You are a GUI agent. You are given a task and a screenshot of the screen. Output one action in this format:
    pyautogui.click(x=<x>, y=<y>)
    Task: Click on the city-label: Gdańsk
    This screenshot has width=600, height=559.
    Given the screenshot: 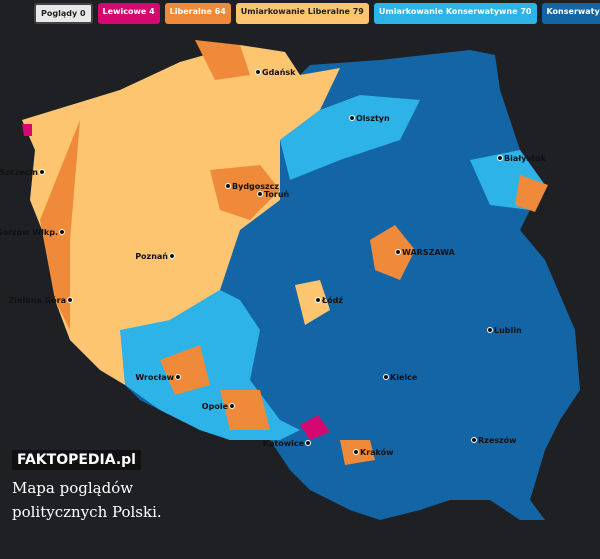 What is the action you would take?
    pyautogui.click(x=279, y=72)
    